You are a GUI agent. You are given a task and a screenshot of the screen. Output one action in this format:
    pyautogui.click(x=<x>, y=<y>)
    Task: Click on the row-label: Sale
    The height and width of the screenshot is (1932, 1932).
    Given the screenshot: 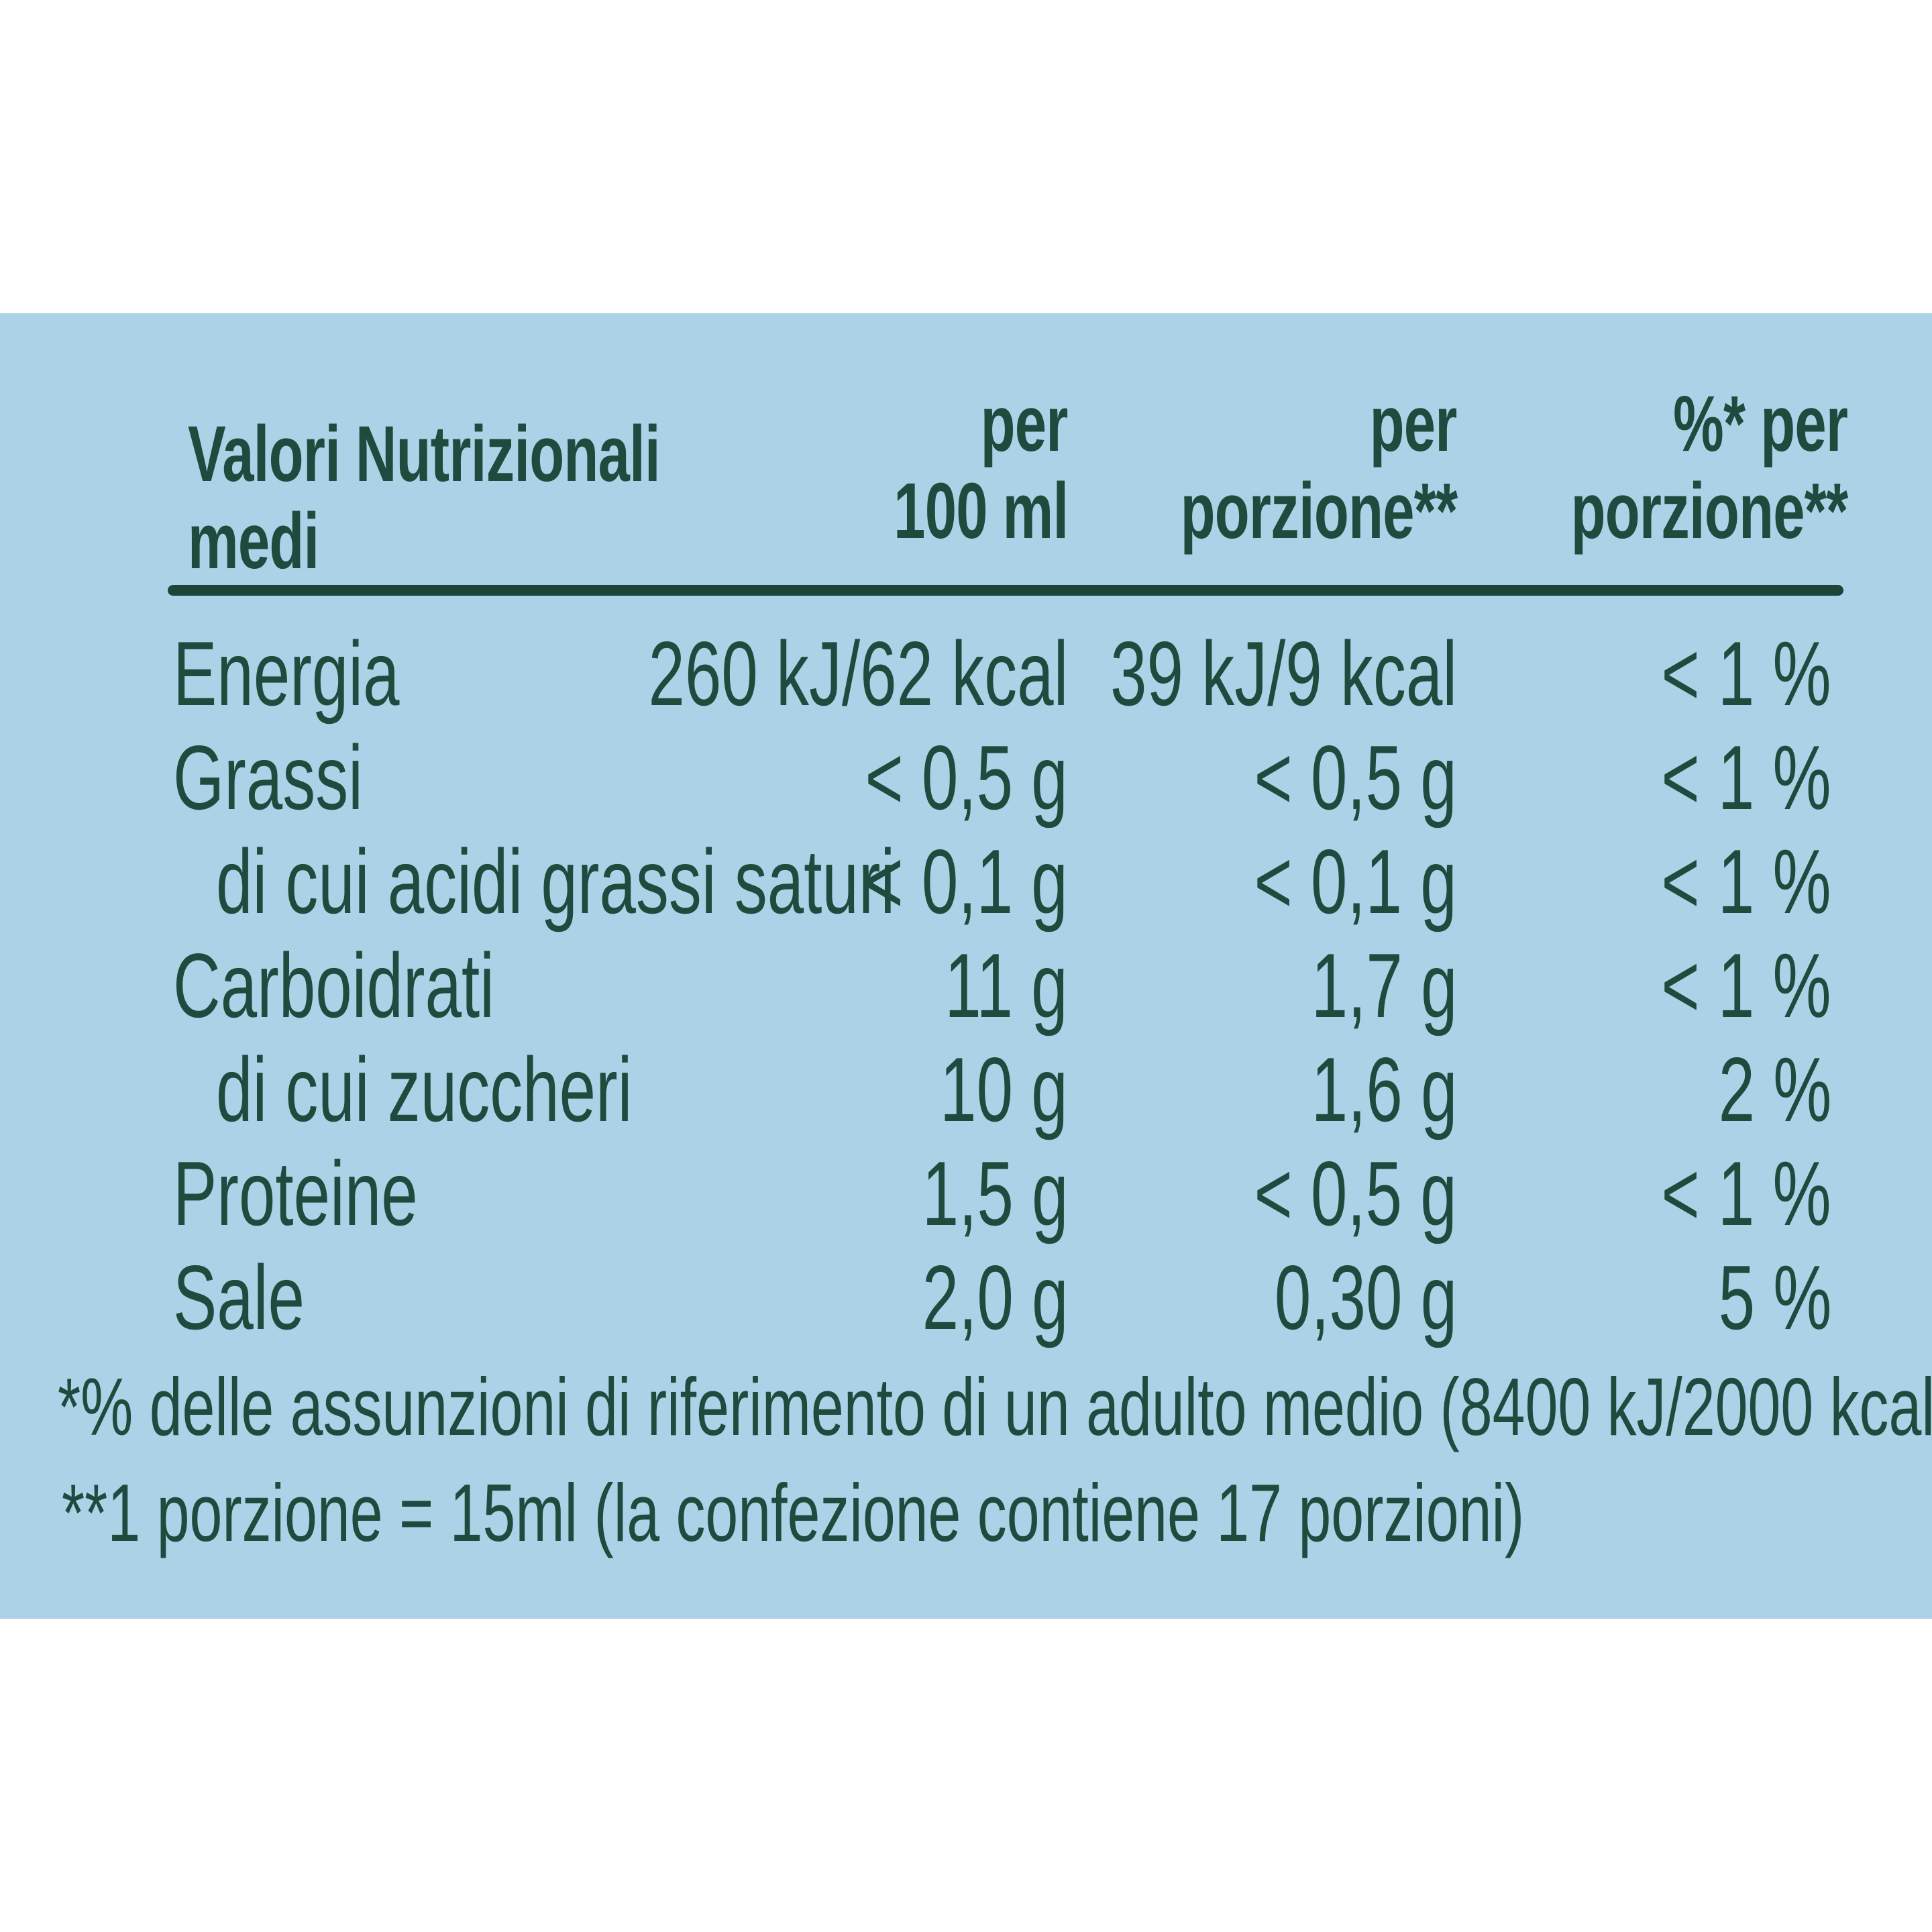 What is the action you would take?
    pyautogui.click(x=239, y=1297)
    